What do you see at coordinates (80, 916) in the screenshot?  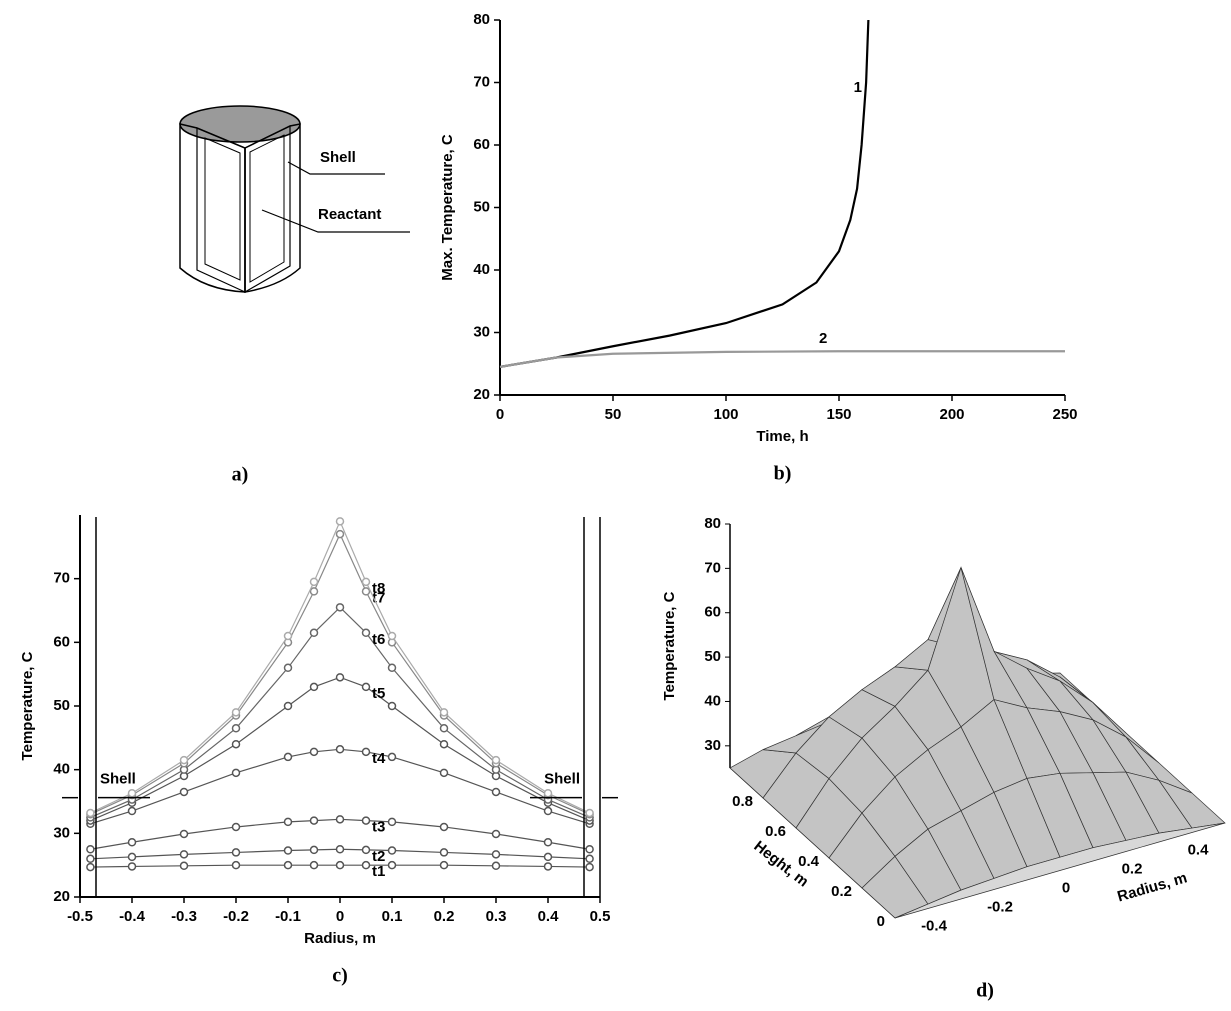 I see `x-tick-label: -0.5` at bounding box center [80, 916].